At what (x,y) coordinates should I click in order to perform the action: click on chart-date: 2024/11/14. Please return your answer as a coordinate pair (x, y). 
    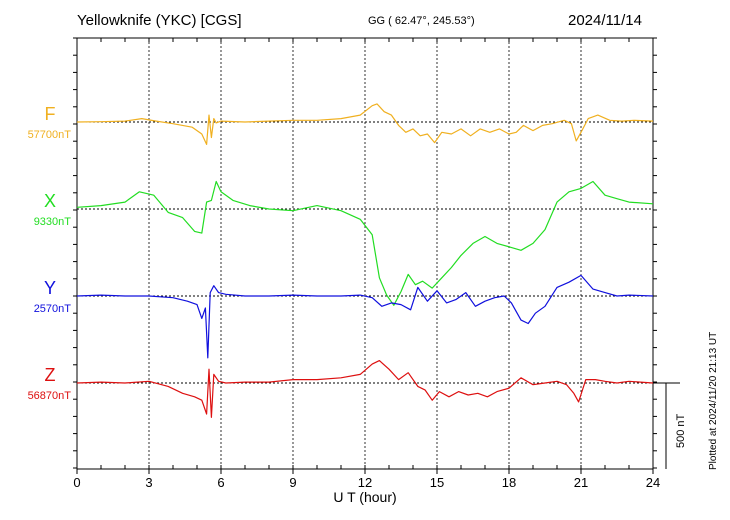
    Looking at the image, I should click on (605, 20).